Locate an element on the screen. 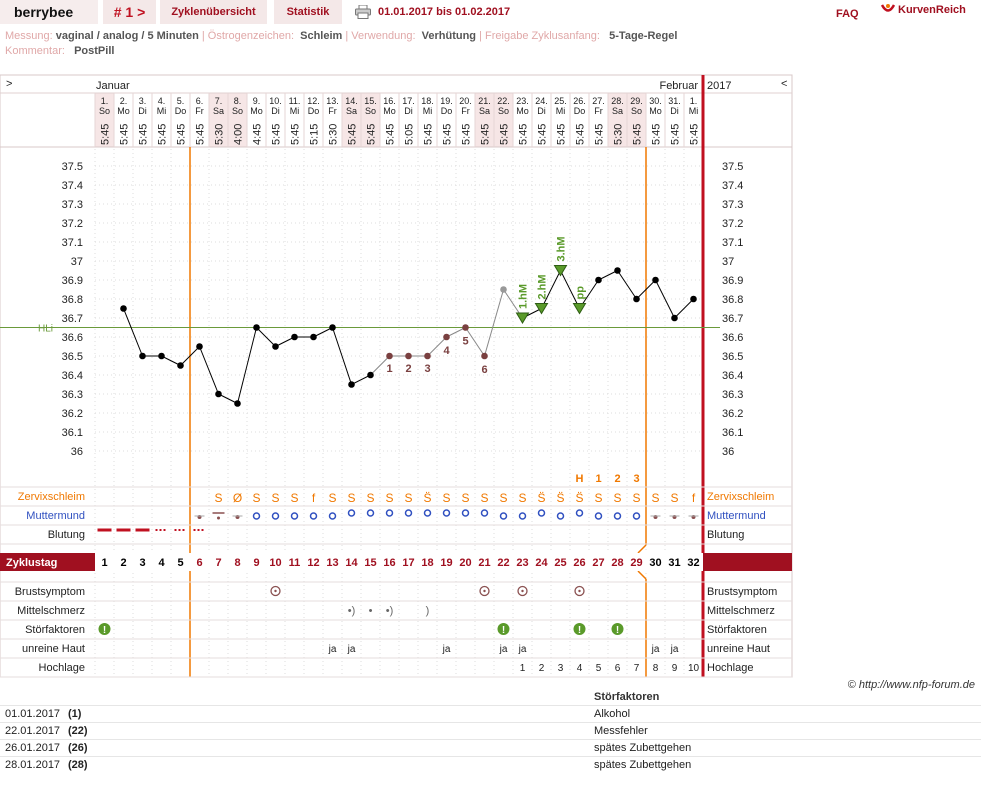  nav-next-button: < is located at coordinates (784, 84).